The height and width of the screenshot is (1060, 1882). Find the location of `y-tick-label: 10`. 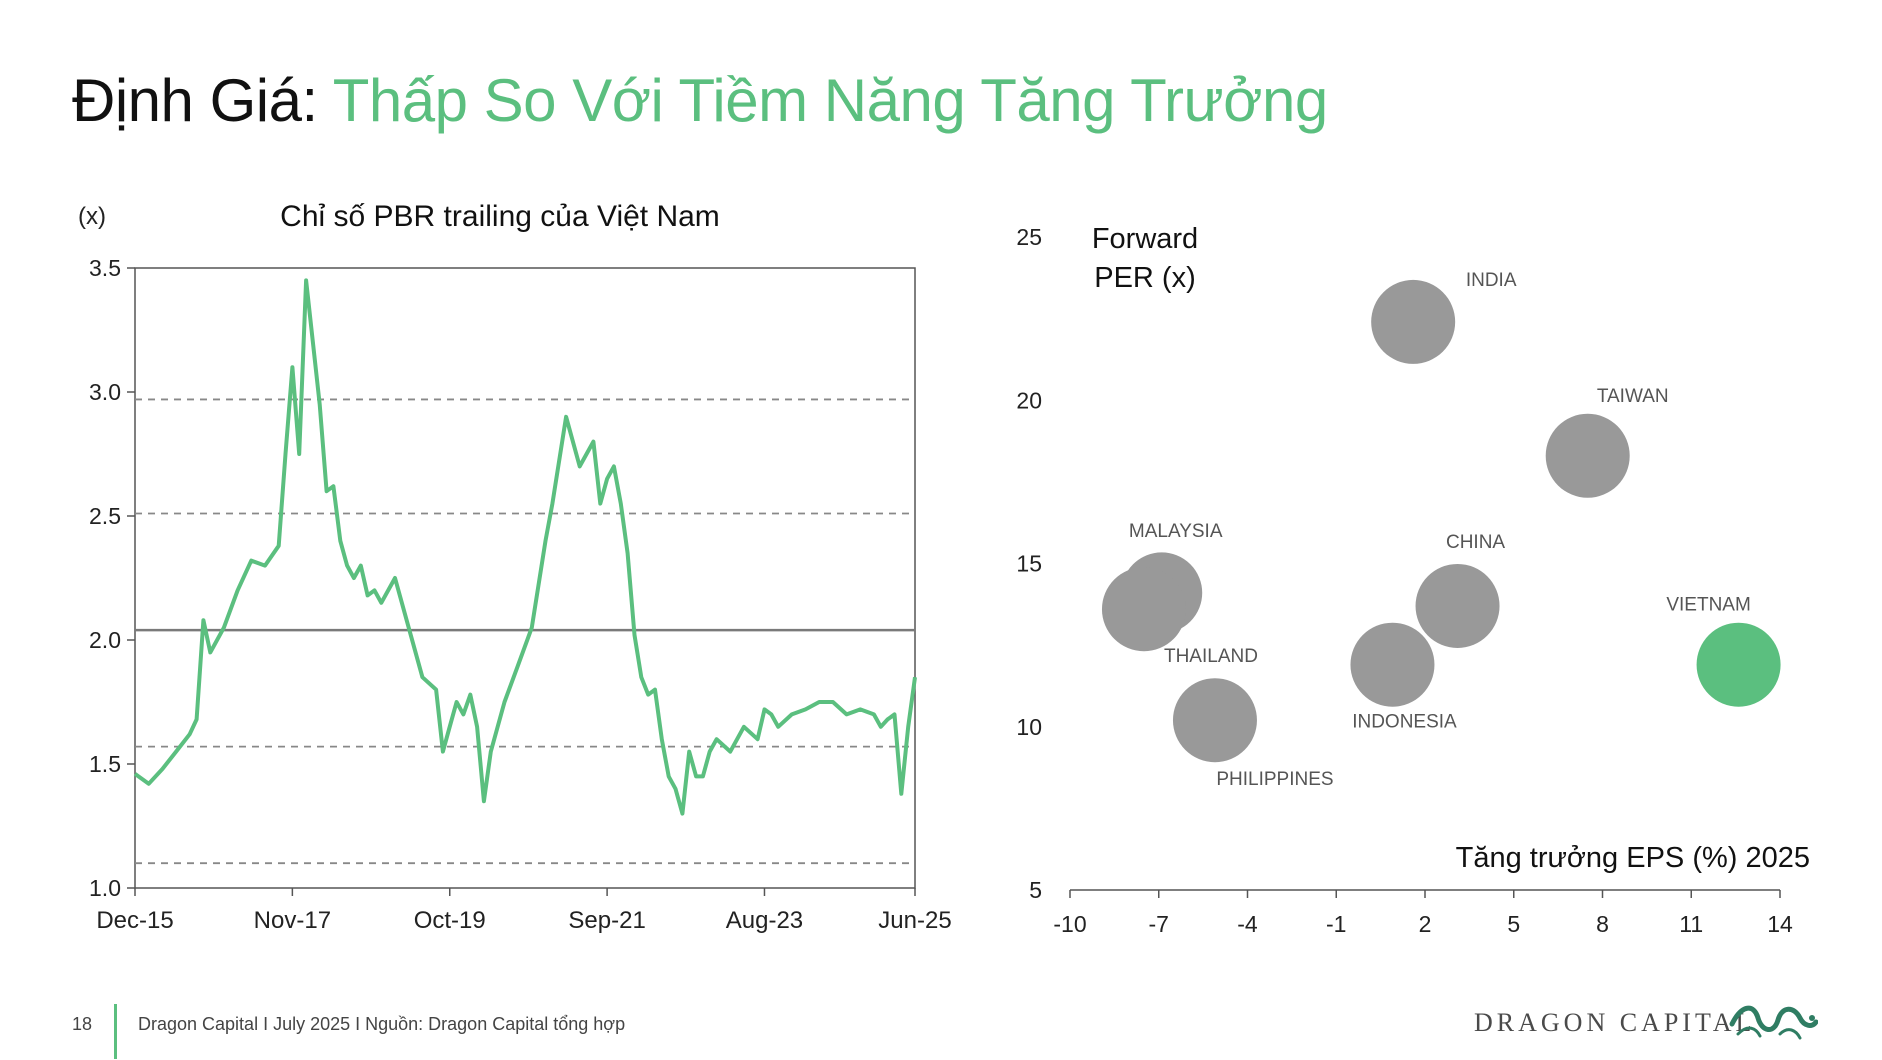

y-tick-label: 10 is located at coordinates (1029, 727).